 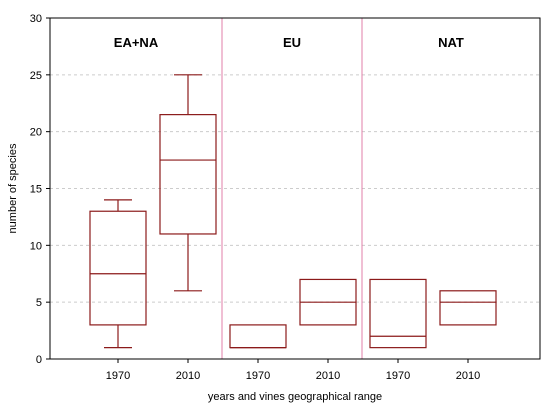 I want to click on box-eu-1970, so click(x=258, y=336).